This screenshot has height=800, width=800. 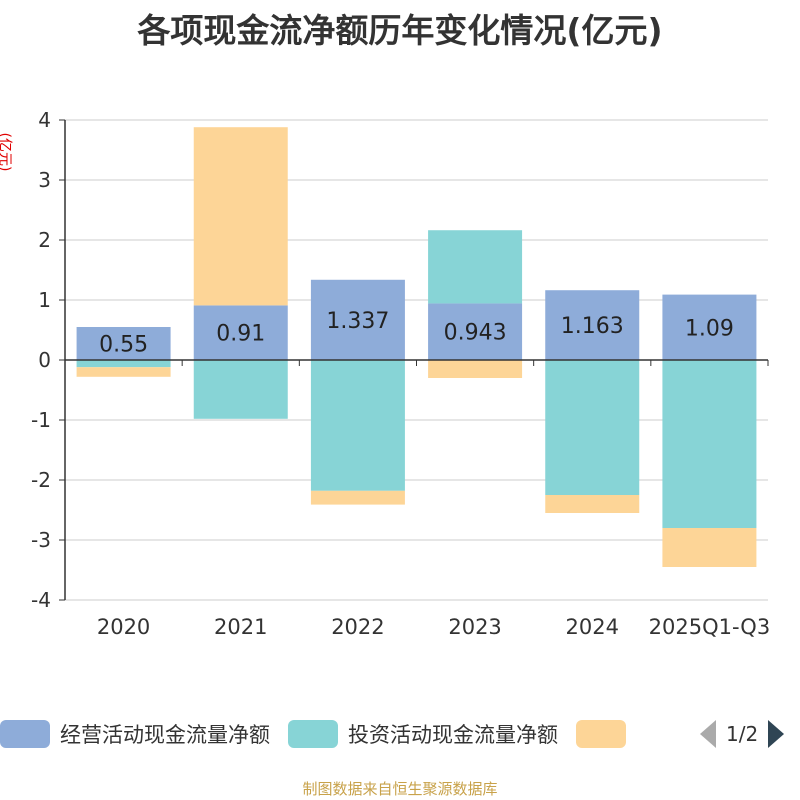 I want to click on data-label: 1.337, so click(x=357, y=321).